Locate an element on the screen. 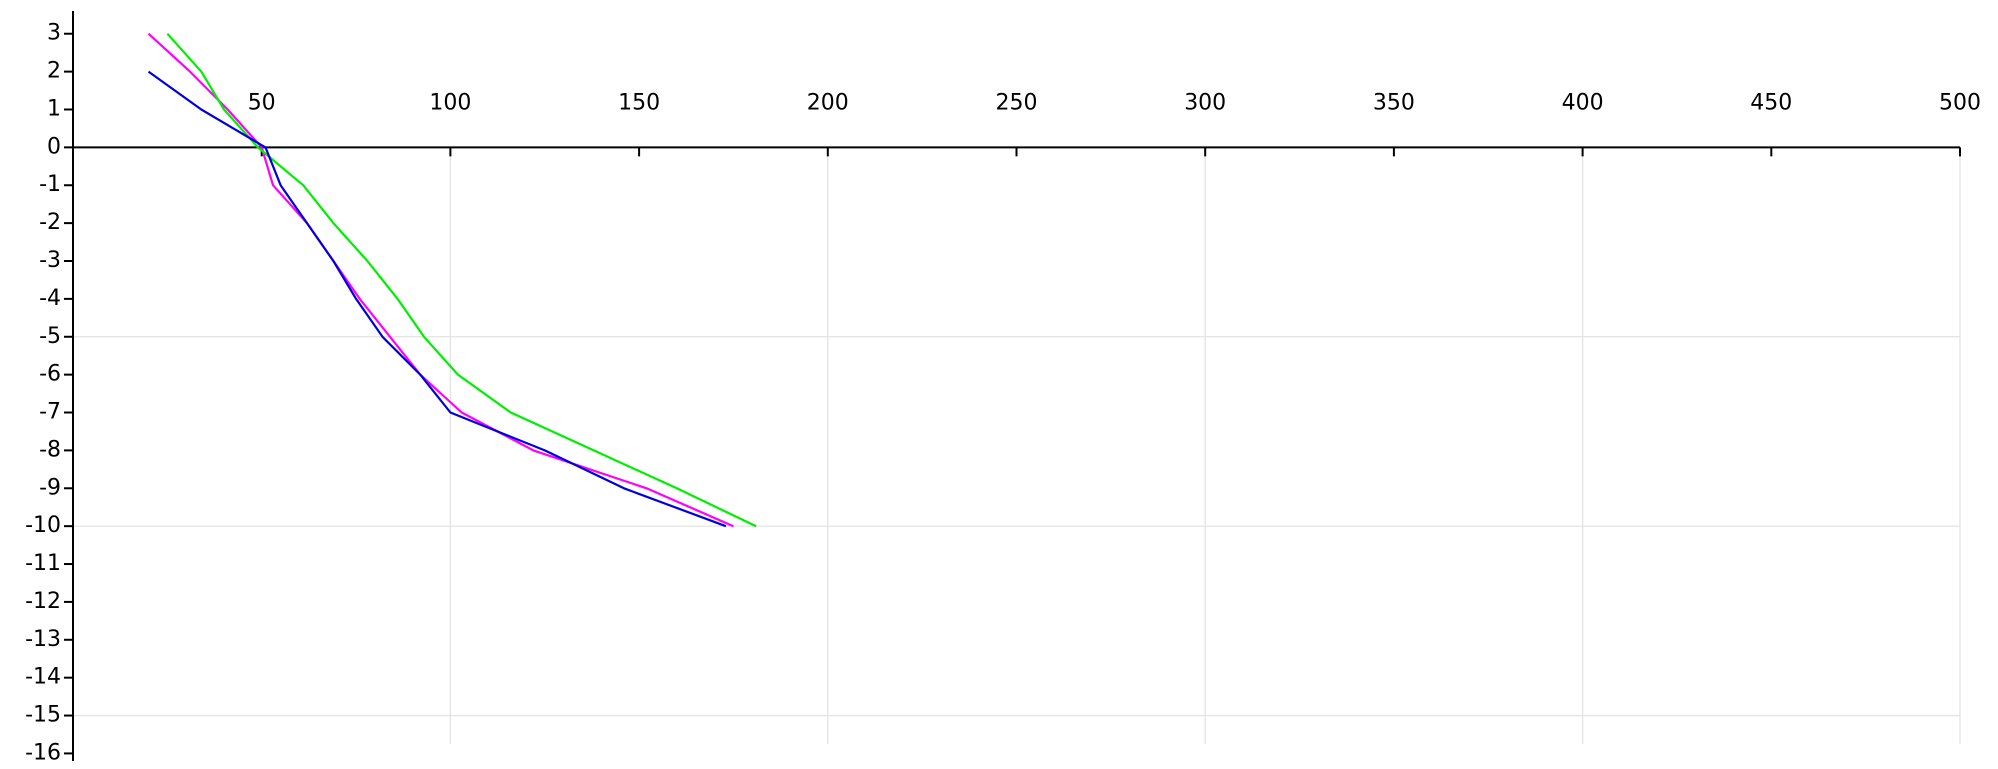  y-tick-label: 0 is located at coordinates (54, 146).